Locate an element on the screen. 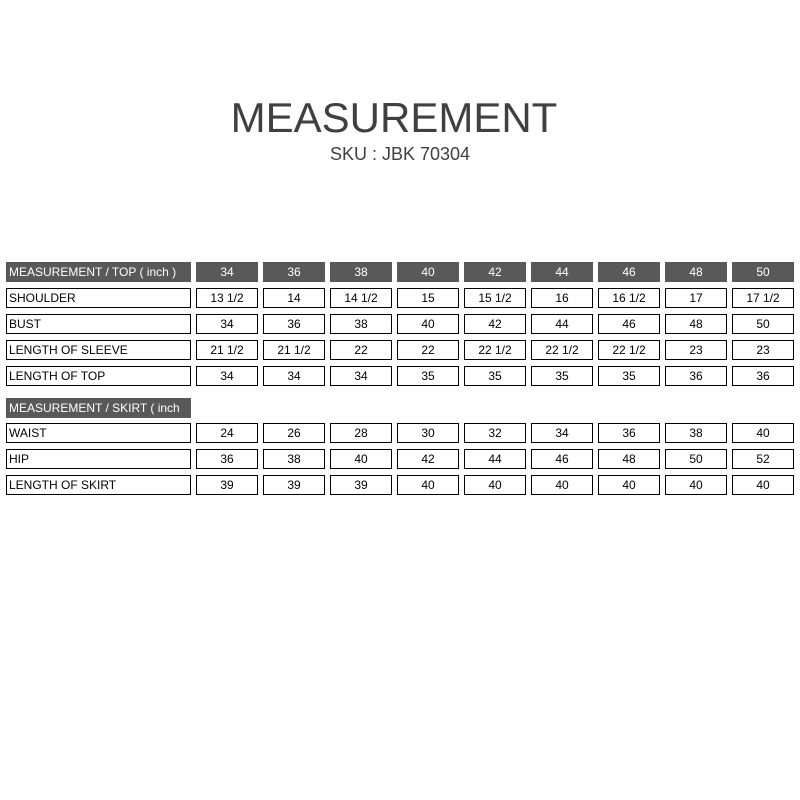 Image resolution: width=800 pixels, height=800 pixels. value-cell: 32 is located at coordinates (495, 433).